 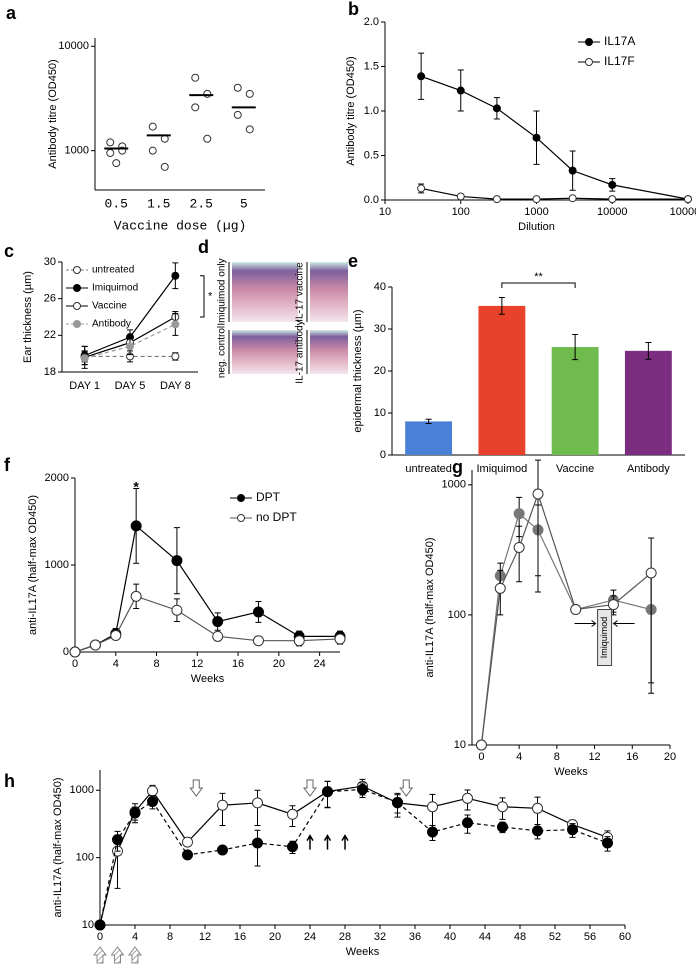 I want to click on x-tick-label: 16, so click(x=632, y=757).